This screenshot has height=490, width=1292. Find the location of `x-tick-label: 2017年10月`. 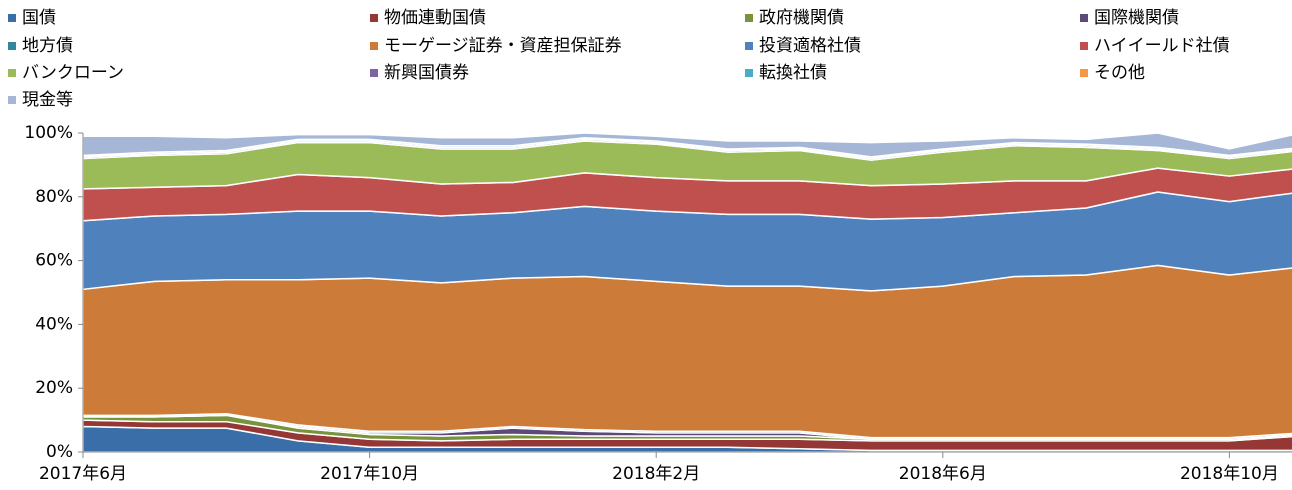

x-tick-label: 2017年10月 is located at coordinates (369, 474).